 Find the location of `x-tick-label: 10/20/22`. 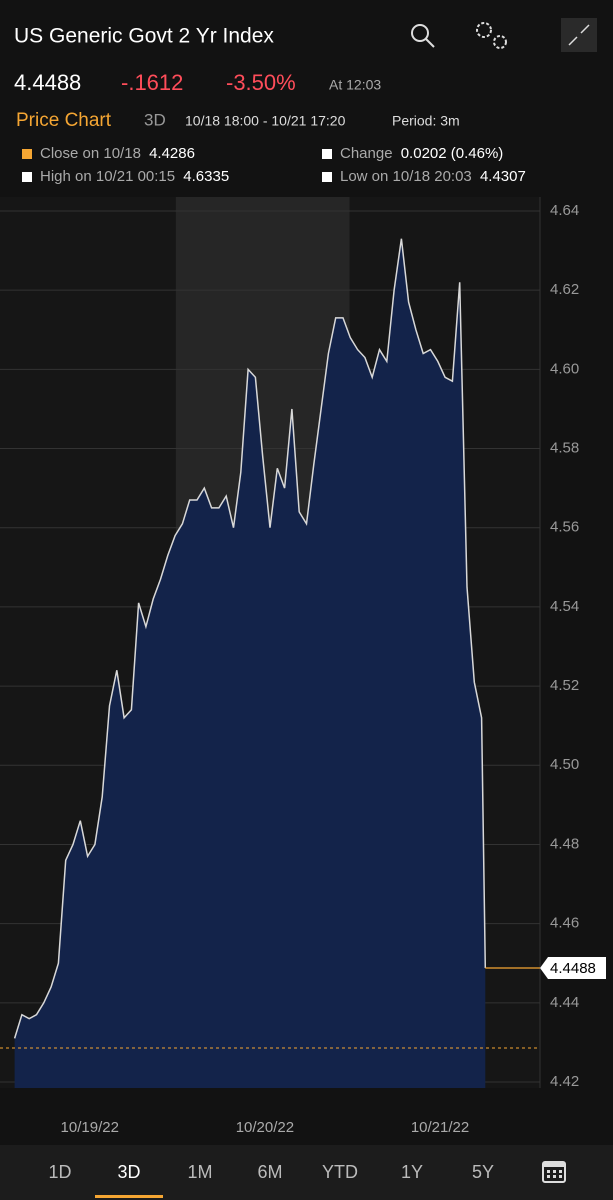

x-tick-label: 10/20/22 is located at coordinates (265, 1127).